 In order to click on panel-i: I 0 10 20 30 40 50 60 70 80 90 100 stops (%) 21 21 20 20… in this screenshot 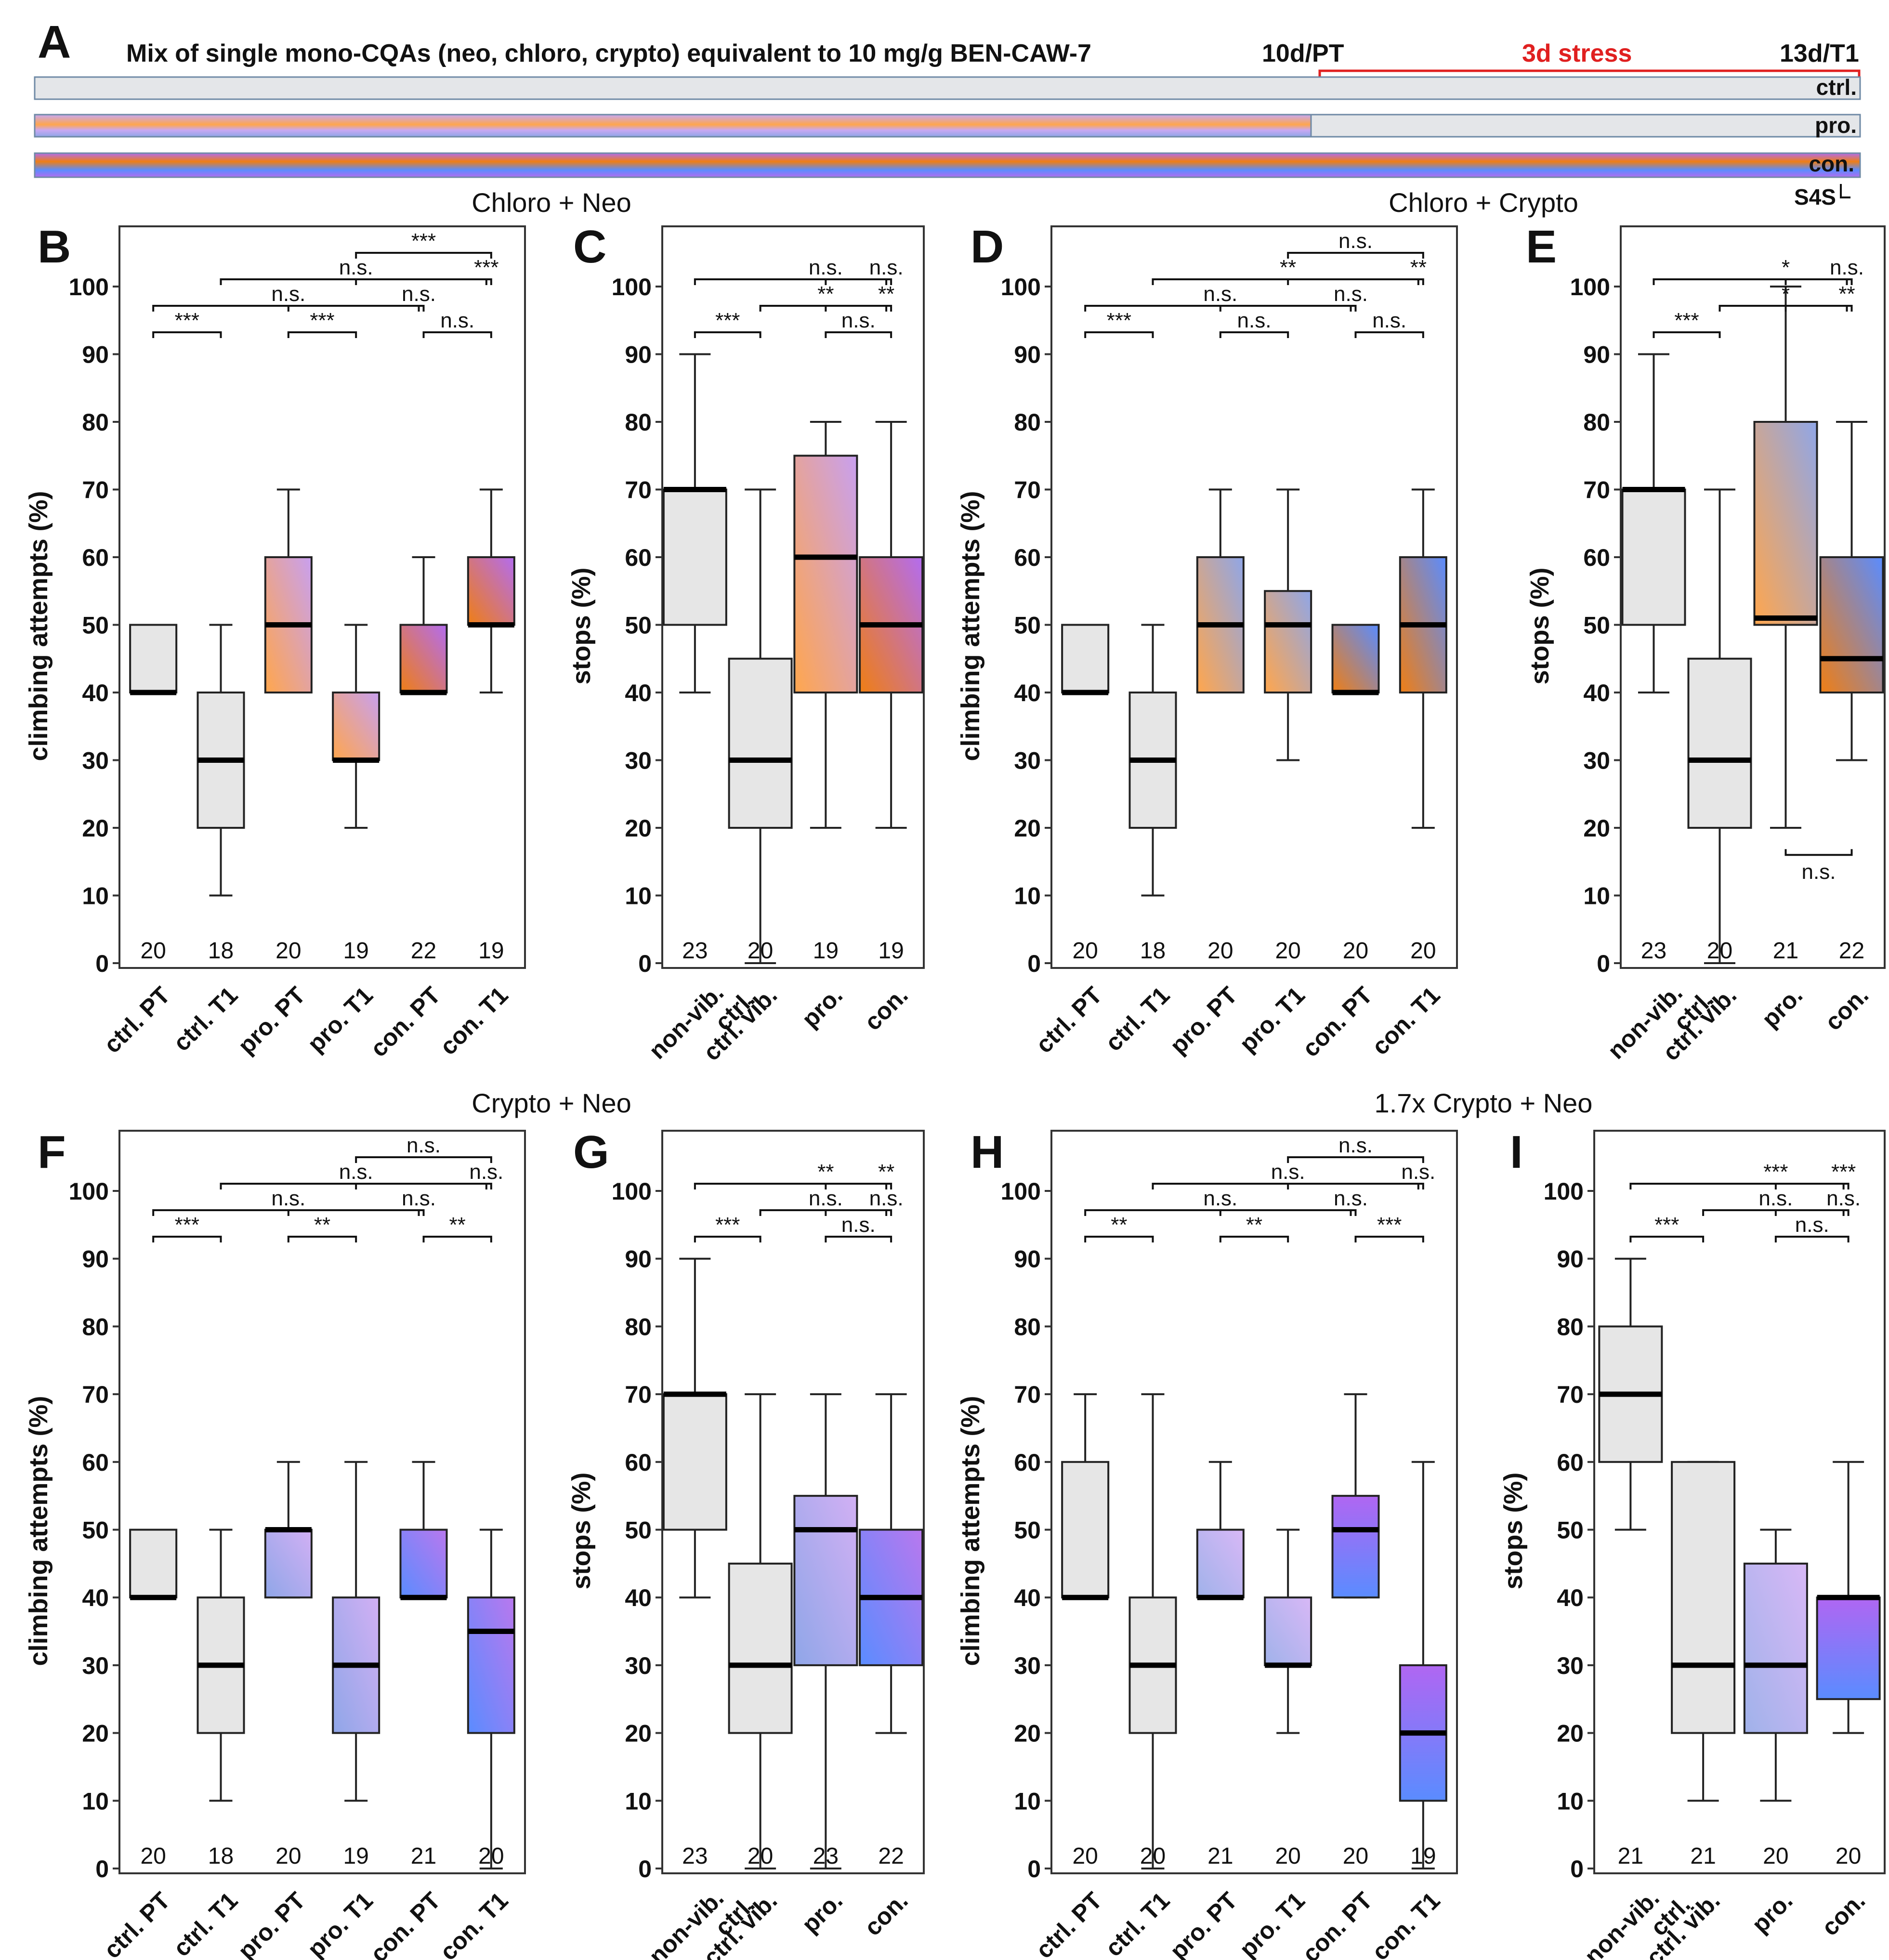, I will do `click(1692, 1543)`.